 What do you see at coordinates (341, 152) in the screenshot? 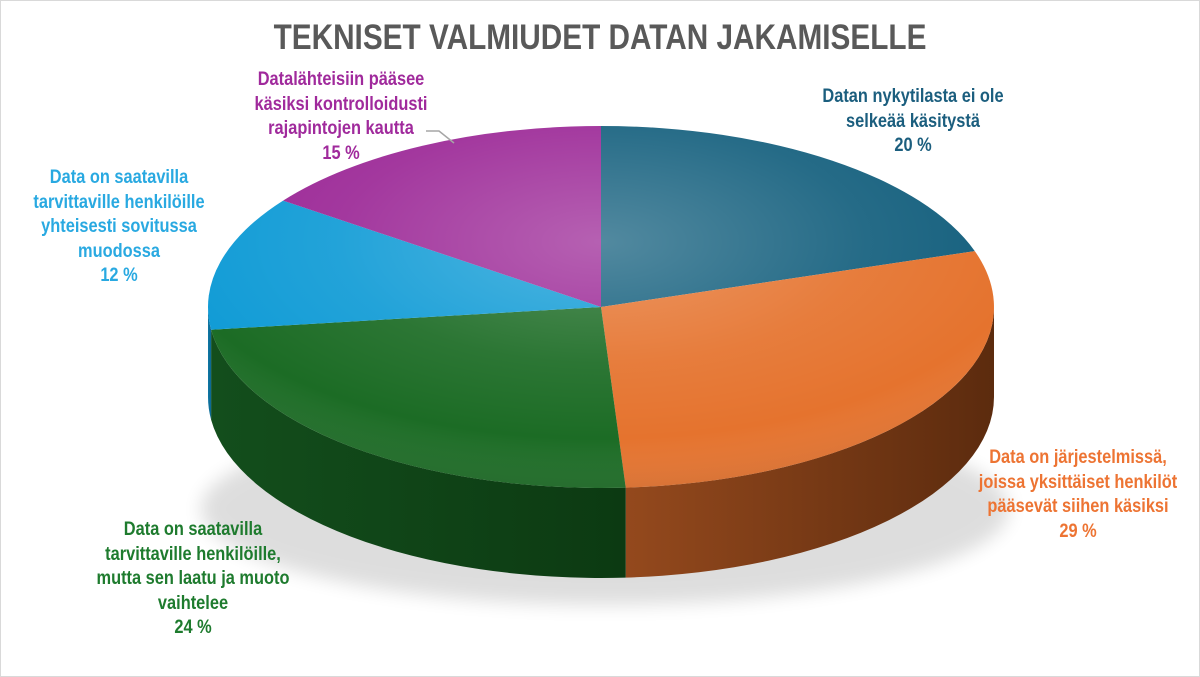
I see `label-percent: 15 %` at bounding box center [341, 152].